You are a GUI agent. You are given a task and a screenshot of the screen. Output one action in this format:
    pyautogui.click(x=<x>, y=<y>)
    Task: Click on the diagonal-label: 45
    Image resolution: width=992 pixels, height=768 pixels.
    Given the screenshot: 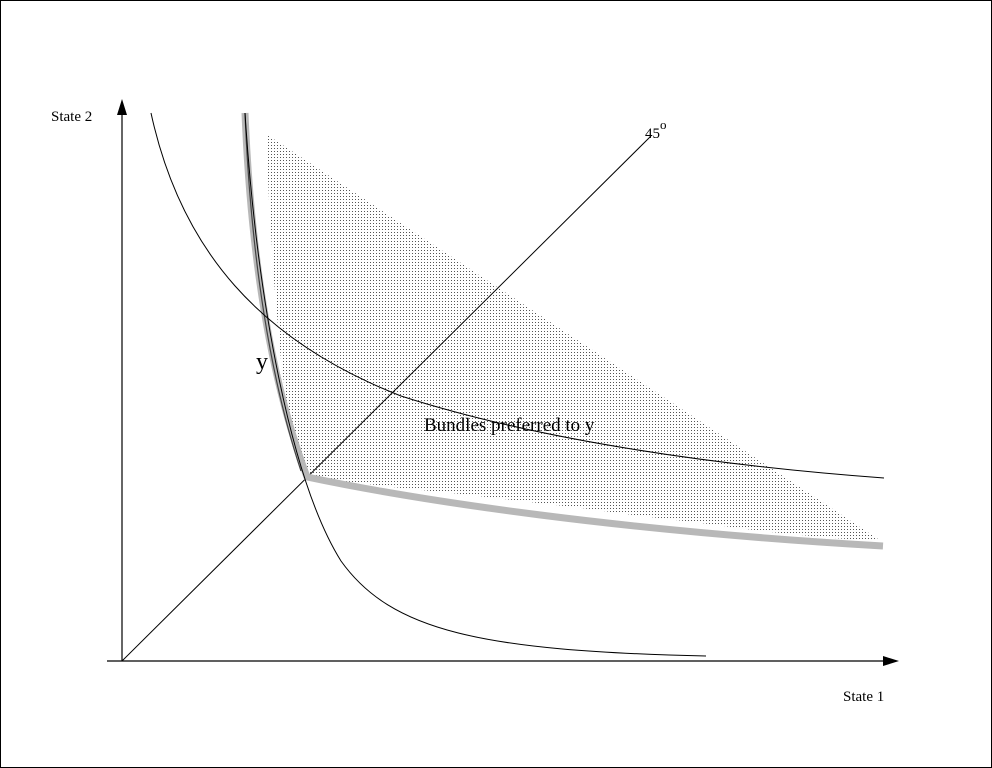 What is the action you would take?
    pyautogui.click(x=652, y=134)
    